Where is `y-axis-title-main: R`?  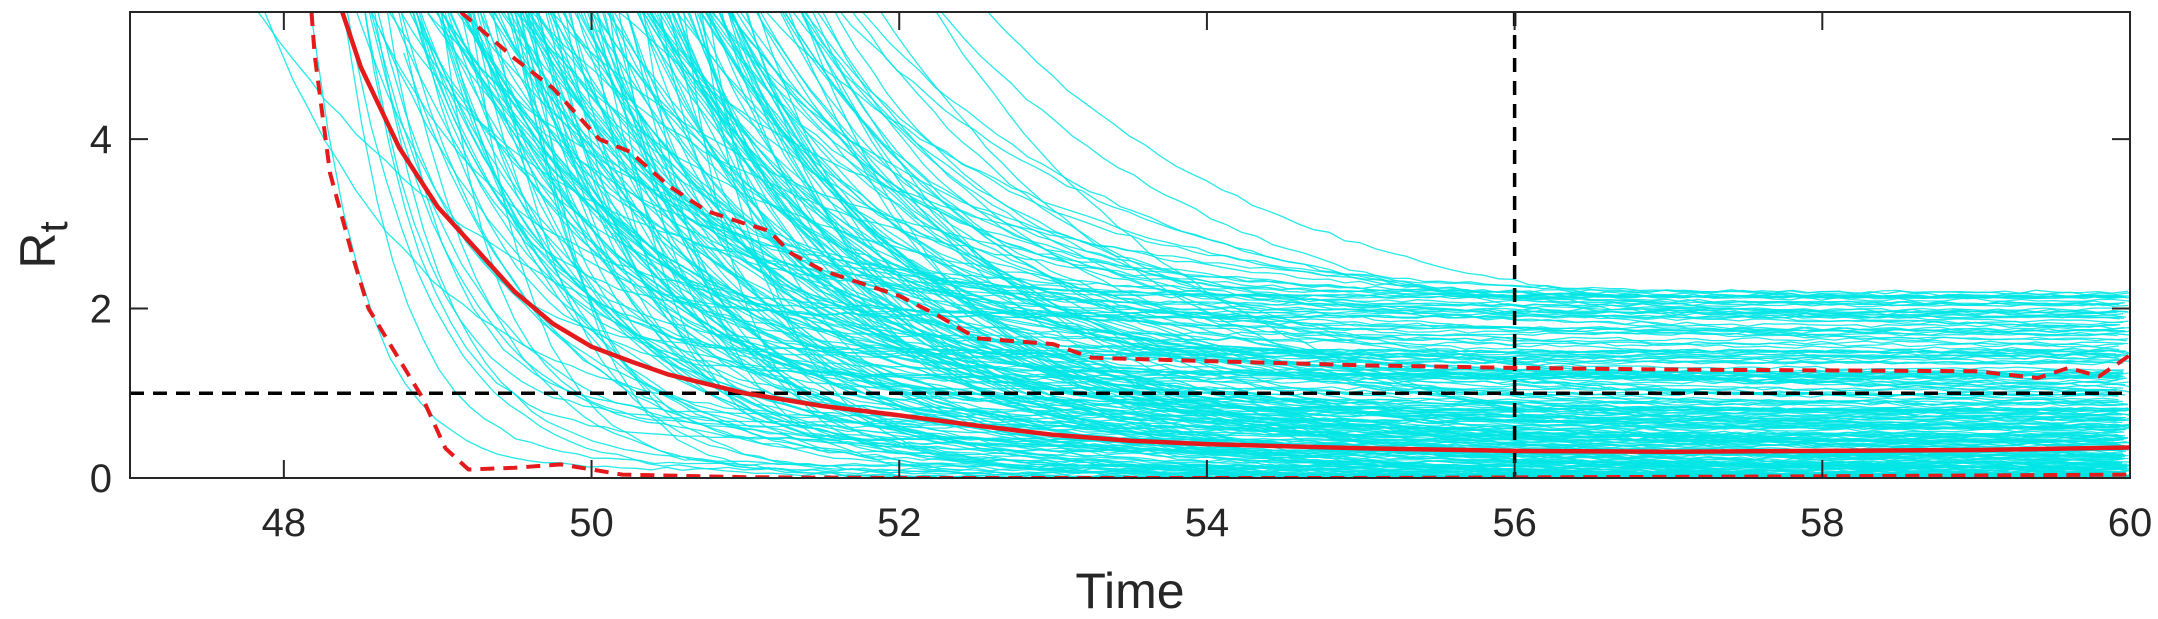
y-axis-title-main: R is located at coordinates (38, 251).